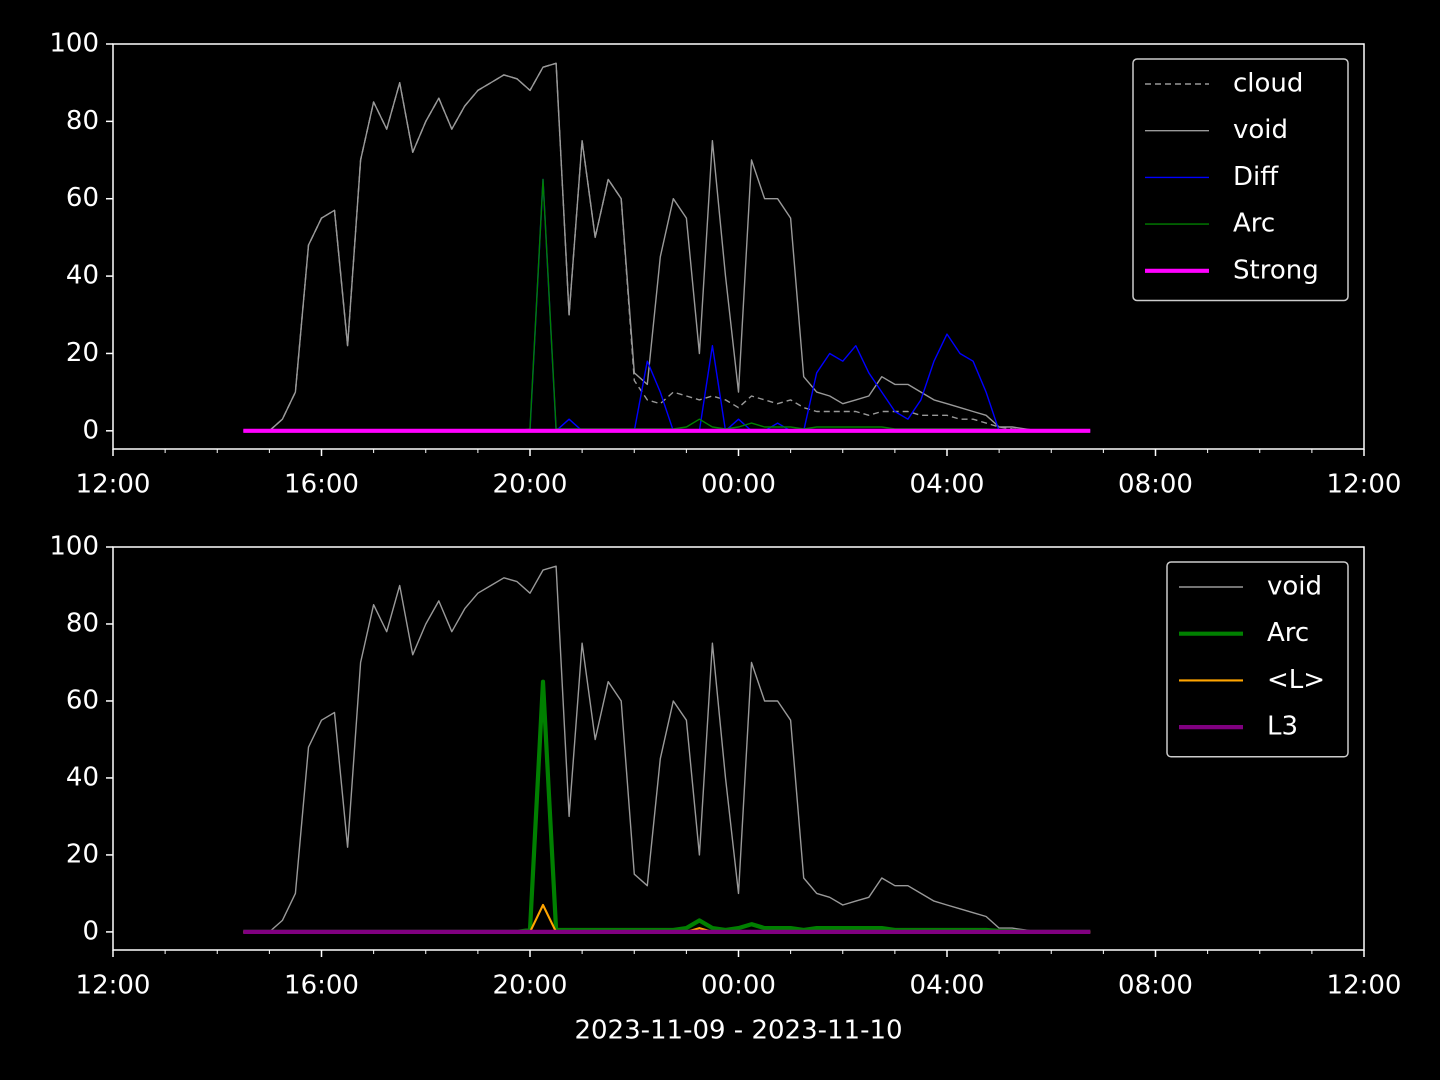 Image resolution: width=1440 pixels, height=1080 pixels. What do you see at coordinates (1296, 680) in the screenshot?
I see `legend-label: <L>` at bounding box center [1296, 680].